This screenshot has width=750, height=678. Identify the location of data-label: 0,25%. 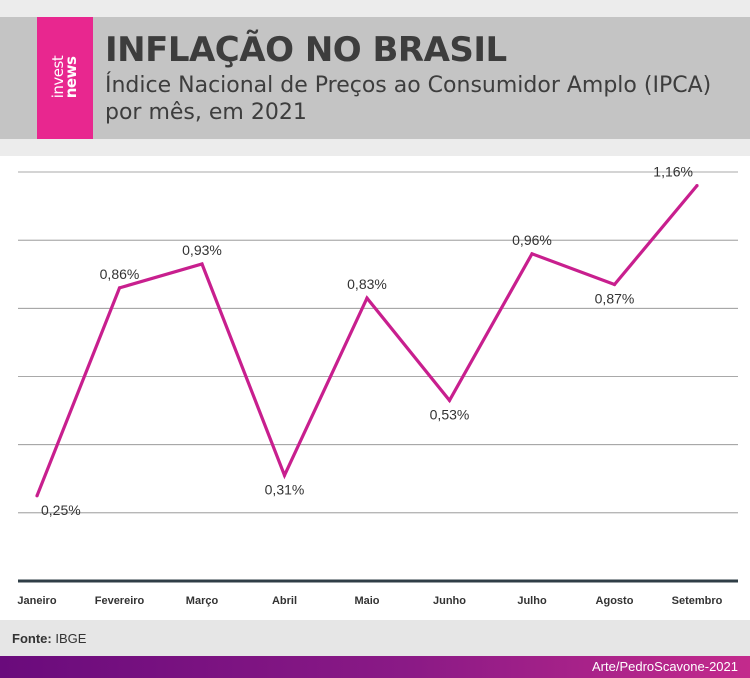
(61, 510).